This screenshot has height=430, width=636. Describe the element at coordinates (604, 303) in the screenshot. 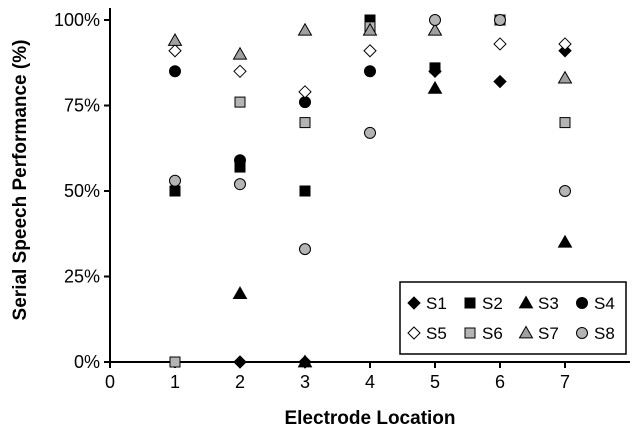

I see `legend-label: S4` at that location.